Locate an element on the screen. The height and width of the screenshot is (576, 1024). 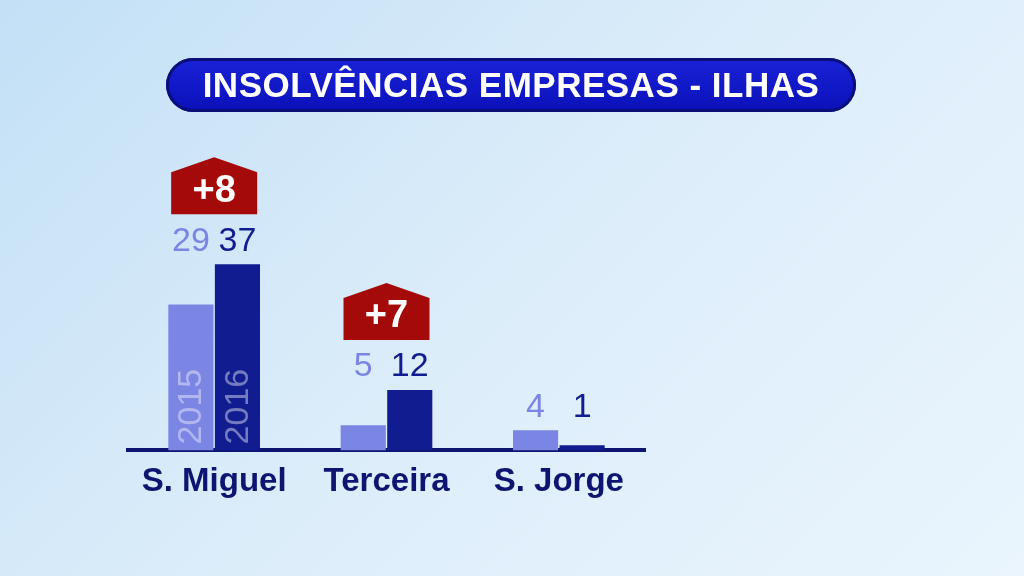
data-label: 1 is located at coordinates (582, 404).